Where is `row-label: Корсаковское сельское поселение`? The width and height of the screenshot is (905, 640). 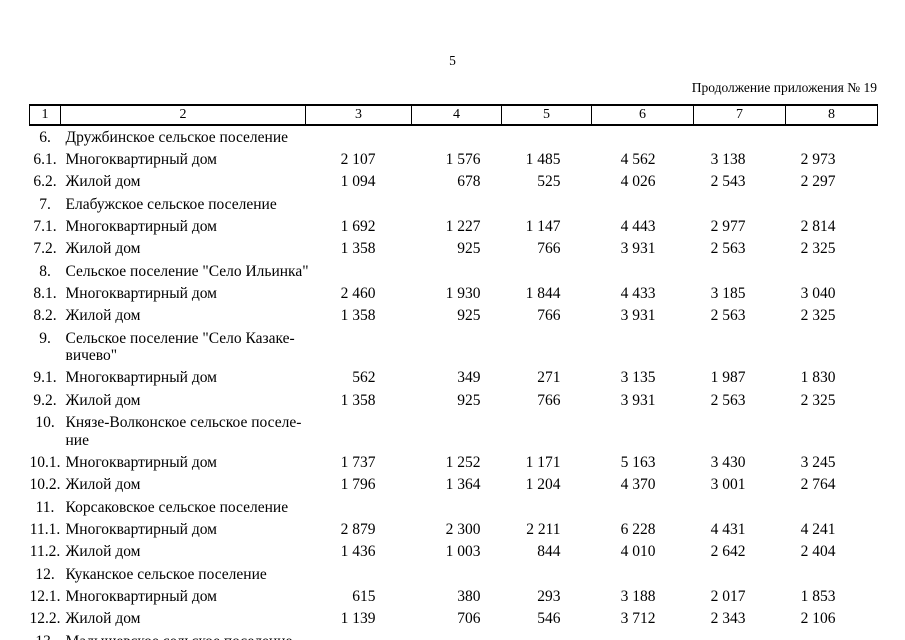
row-label: Корсаковское сельское поселение is located at coordinates (183, 507).